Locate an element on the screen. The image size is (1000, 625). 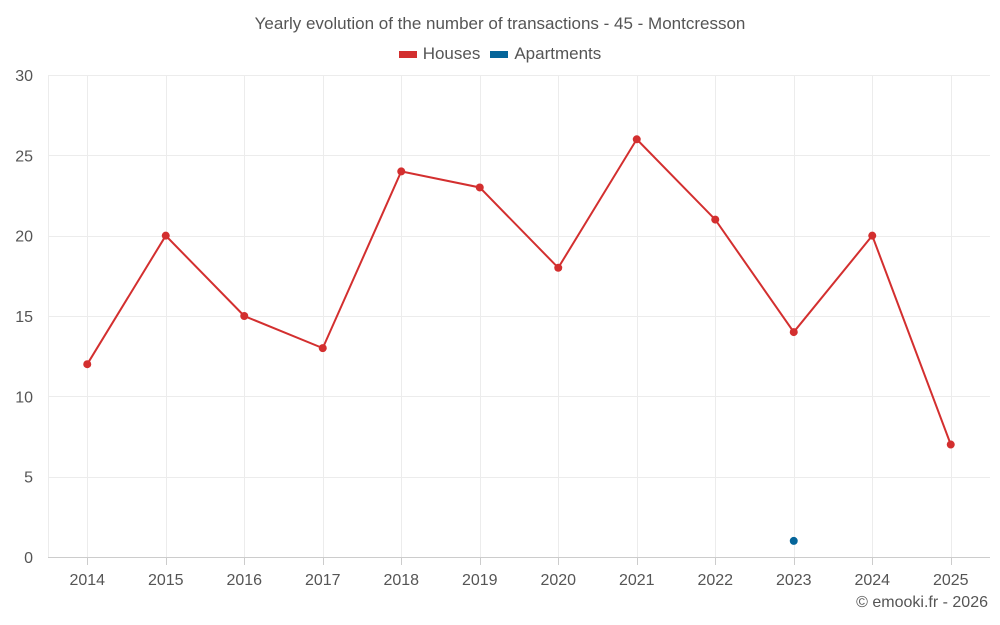
x-tick-label: 2022 is located at coordinates (715, 580).